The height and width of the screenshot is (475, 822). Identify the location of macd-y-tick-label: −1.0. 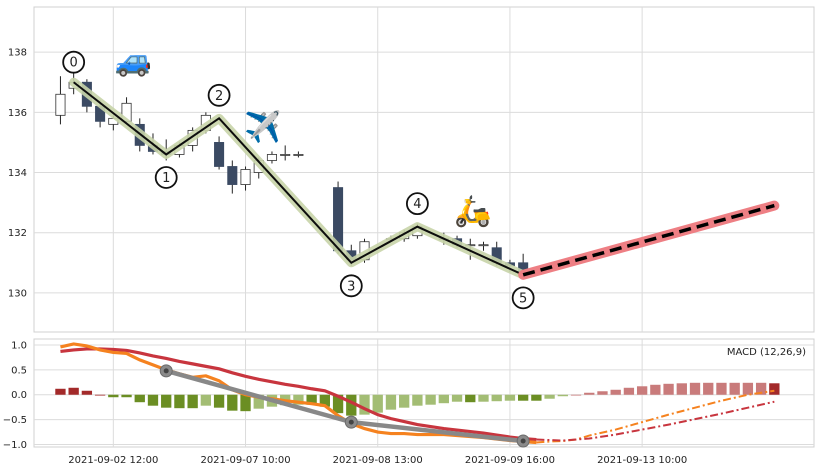
(15, 445).